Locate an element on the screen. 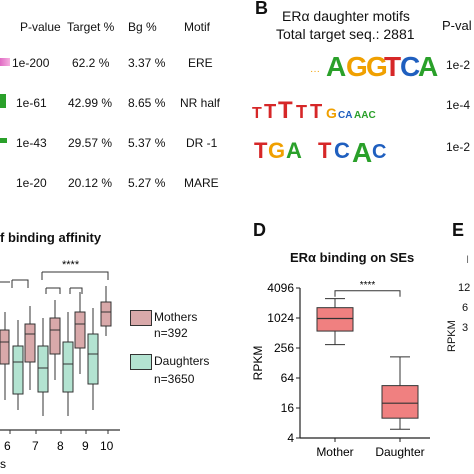  panel-b-pvalue-header: P-val is located at coordinates (457, 25).